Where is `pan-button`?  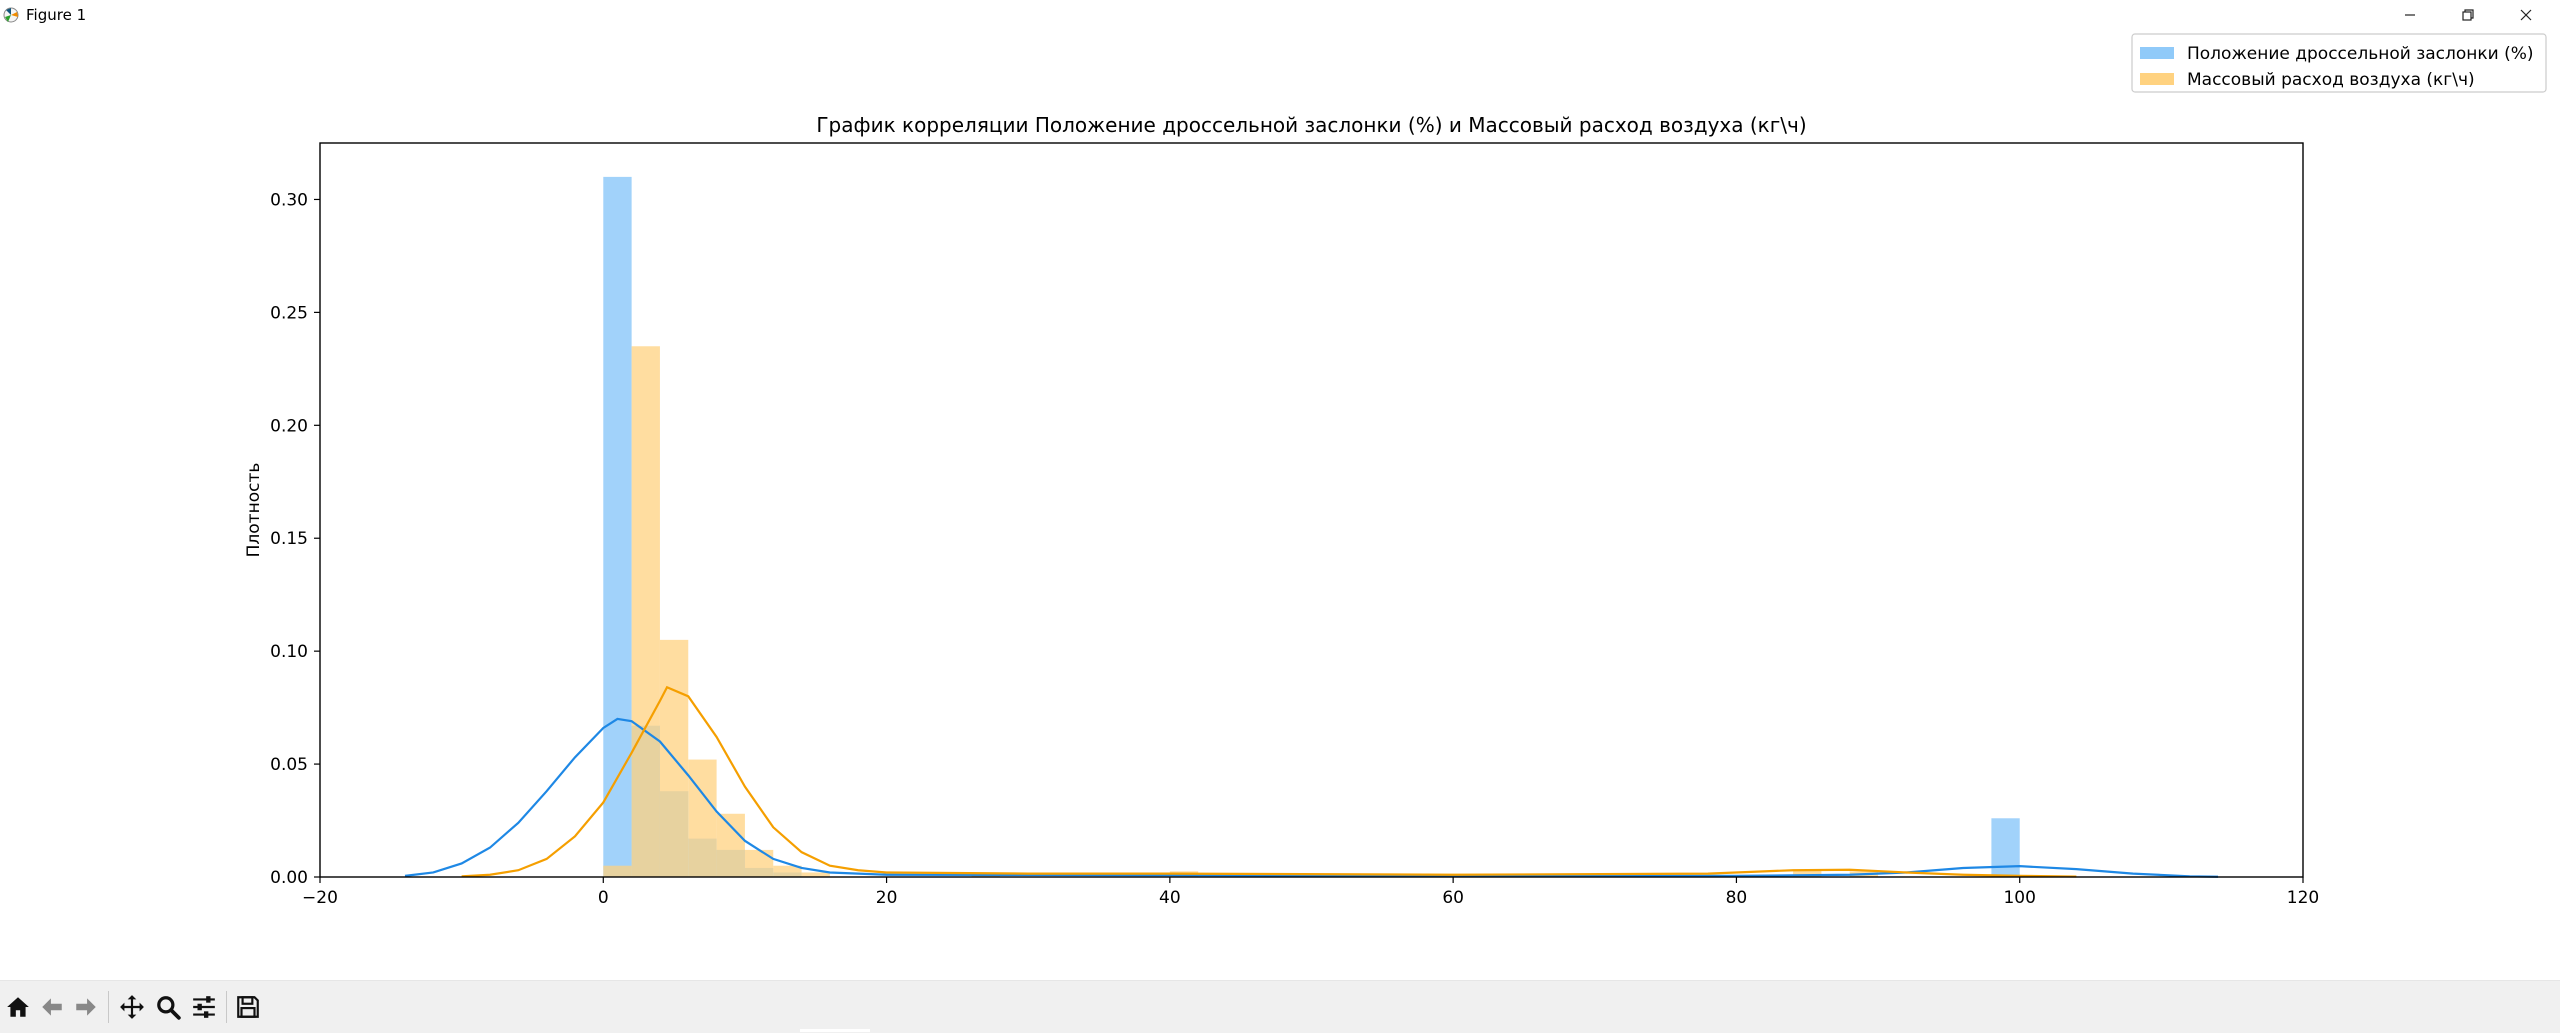 pan-button is located at coordinates (132, 1007).